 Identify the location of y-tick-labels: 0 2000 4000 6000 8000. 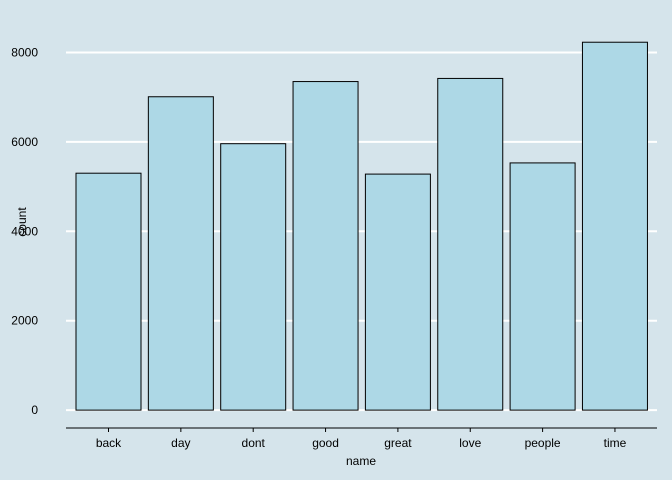
(24, 232).